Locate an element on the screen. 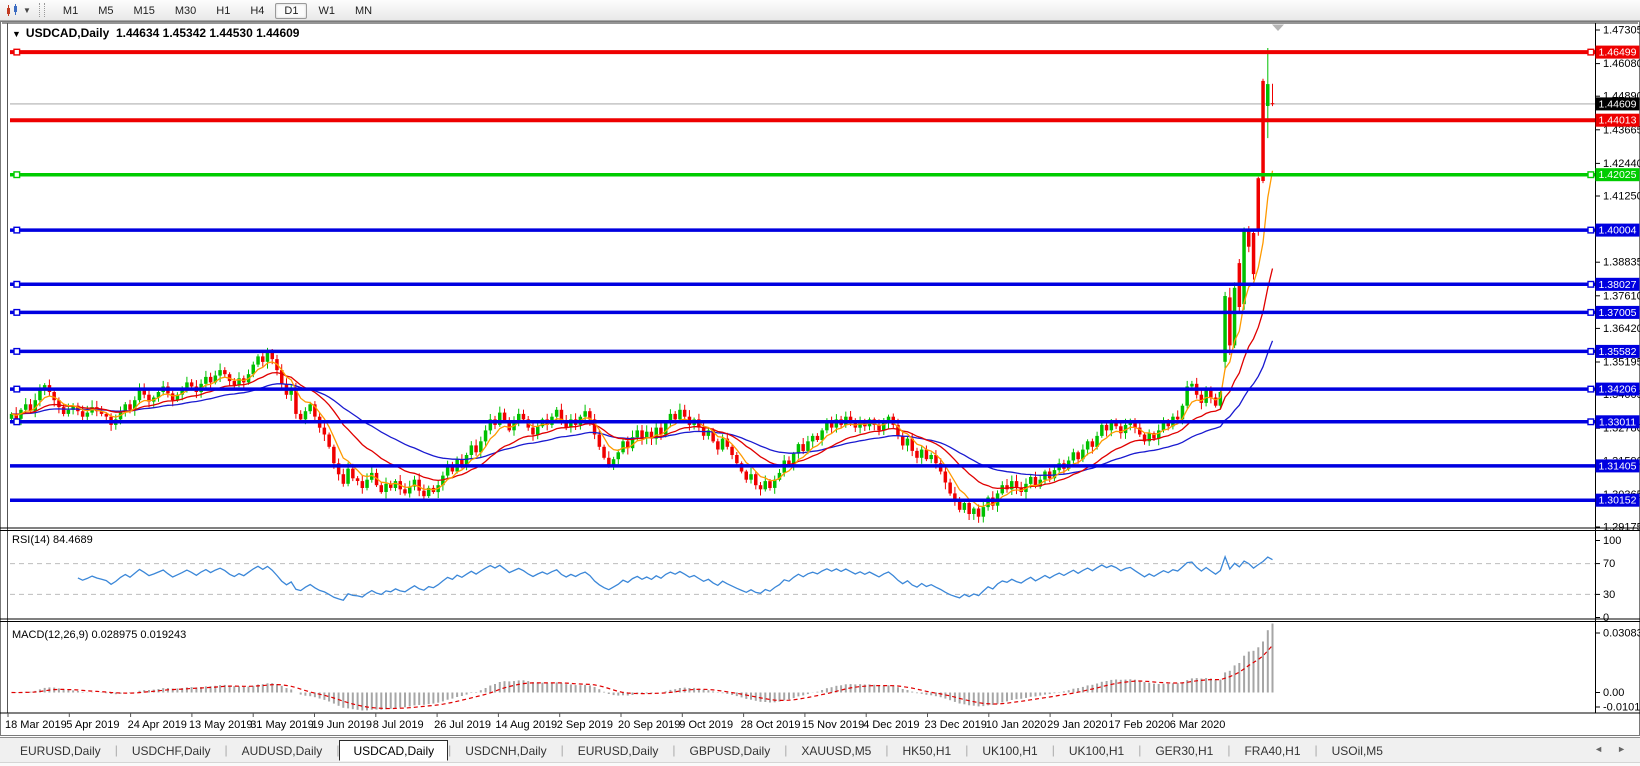 Image resolution: width=1640 pixels, height=766 pixels. chart-type-icon is located at coordinates (13, 10).